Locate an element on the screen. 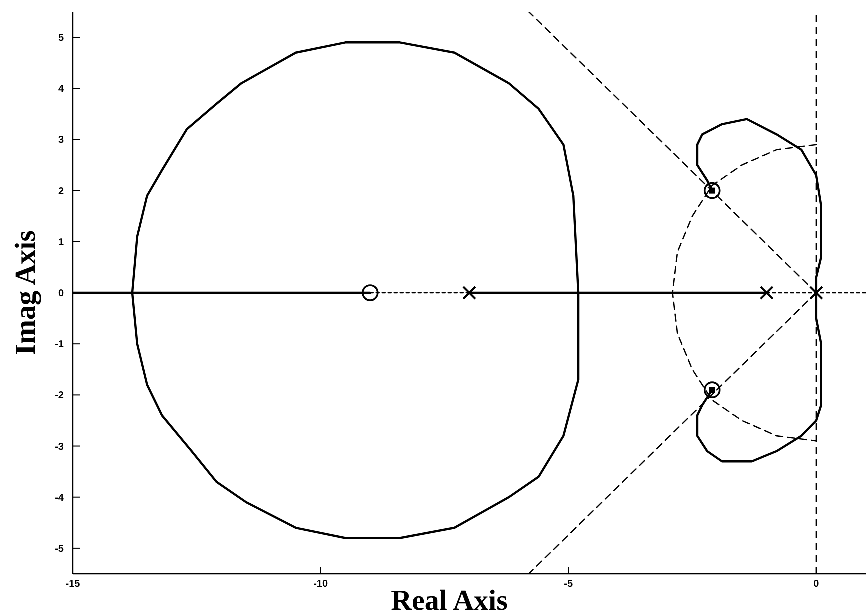 The width and height of the screenshot is (866, 616). y-tick-label: 4 is located at coordinates (61, 90).